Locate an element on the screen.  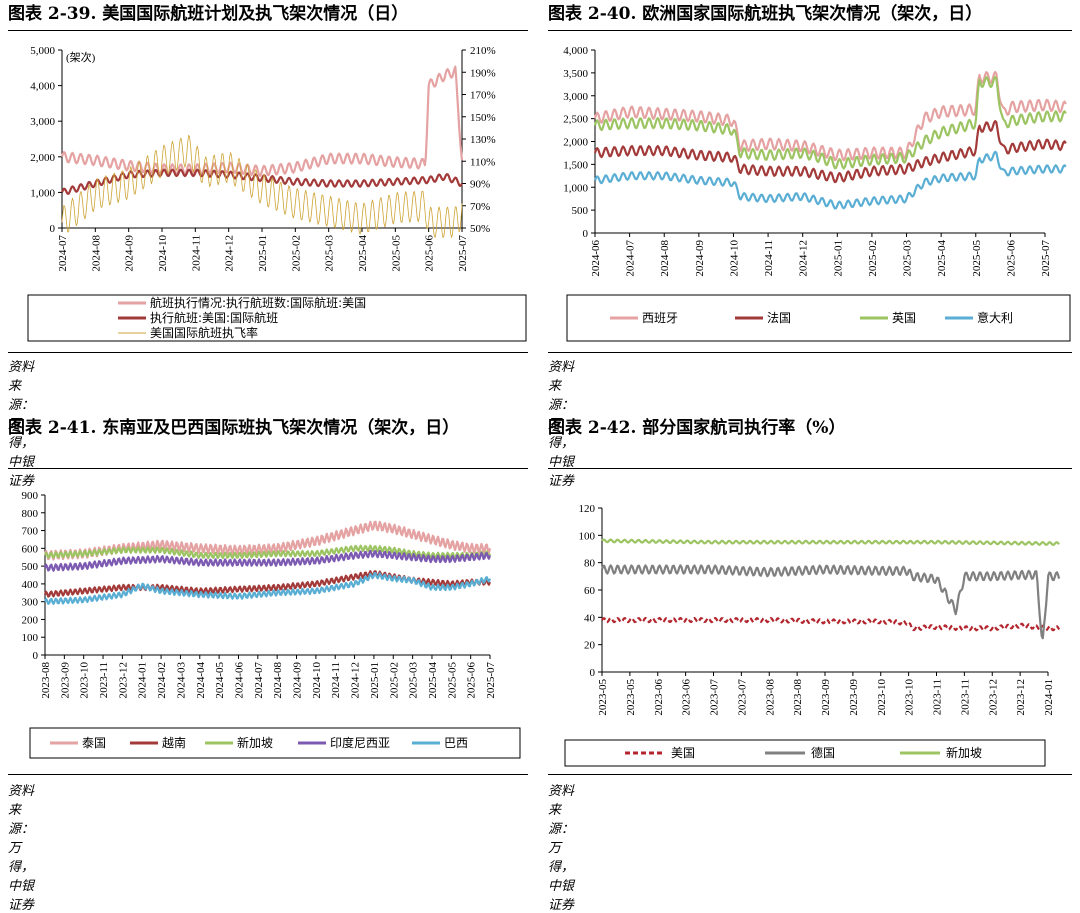
legend-label: 德国 is located at coordinates (823, 752).